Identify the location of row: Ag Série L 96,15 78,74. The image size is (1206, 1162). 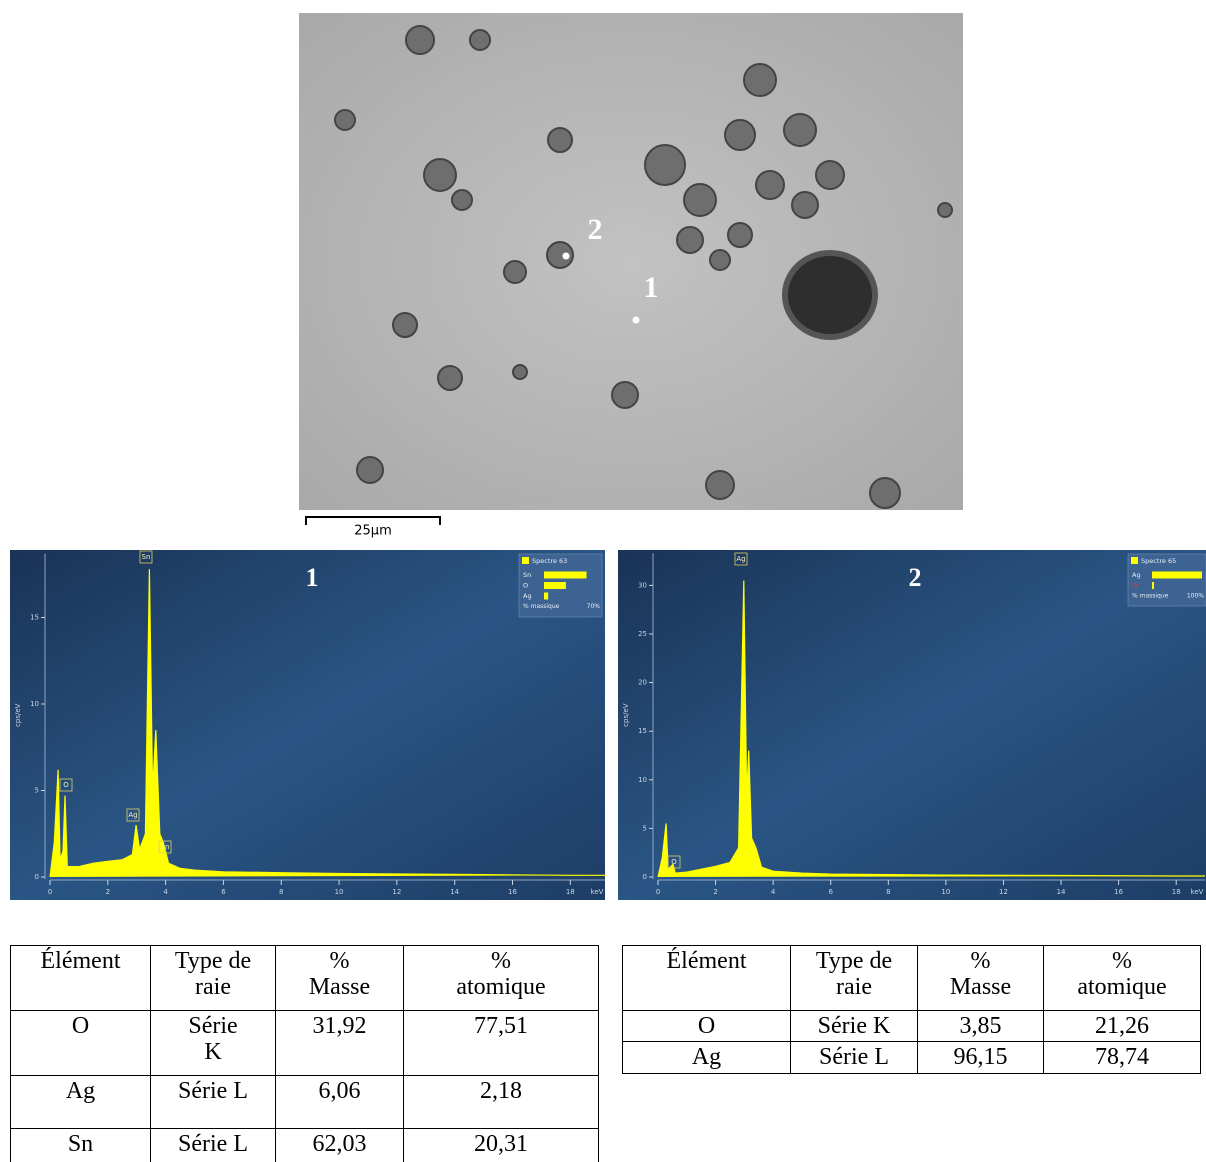
(911, 1057).